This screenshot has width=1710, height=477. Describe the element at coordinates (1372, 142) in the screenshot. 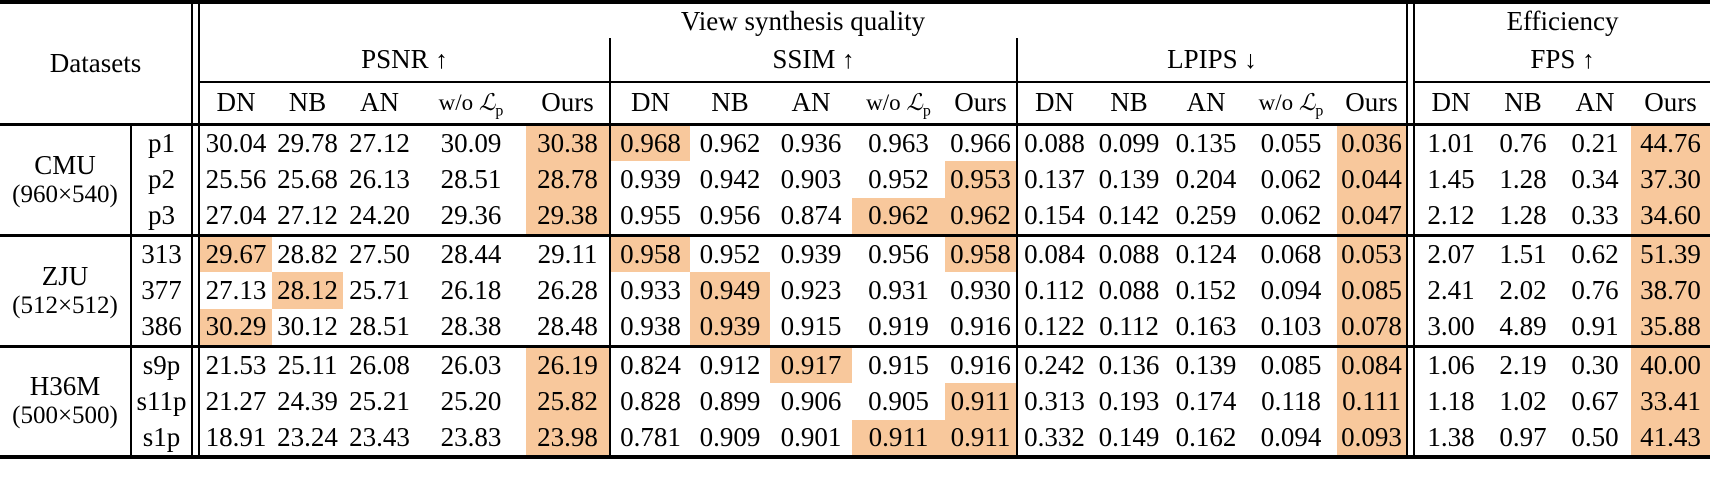

I see `lpips-value-cell: 0.036` at that location.